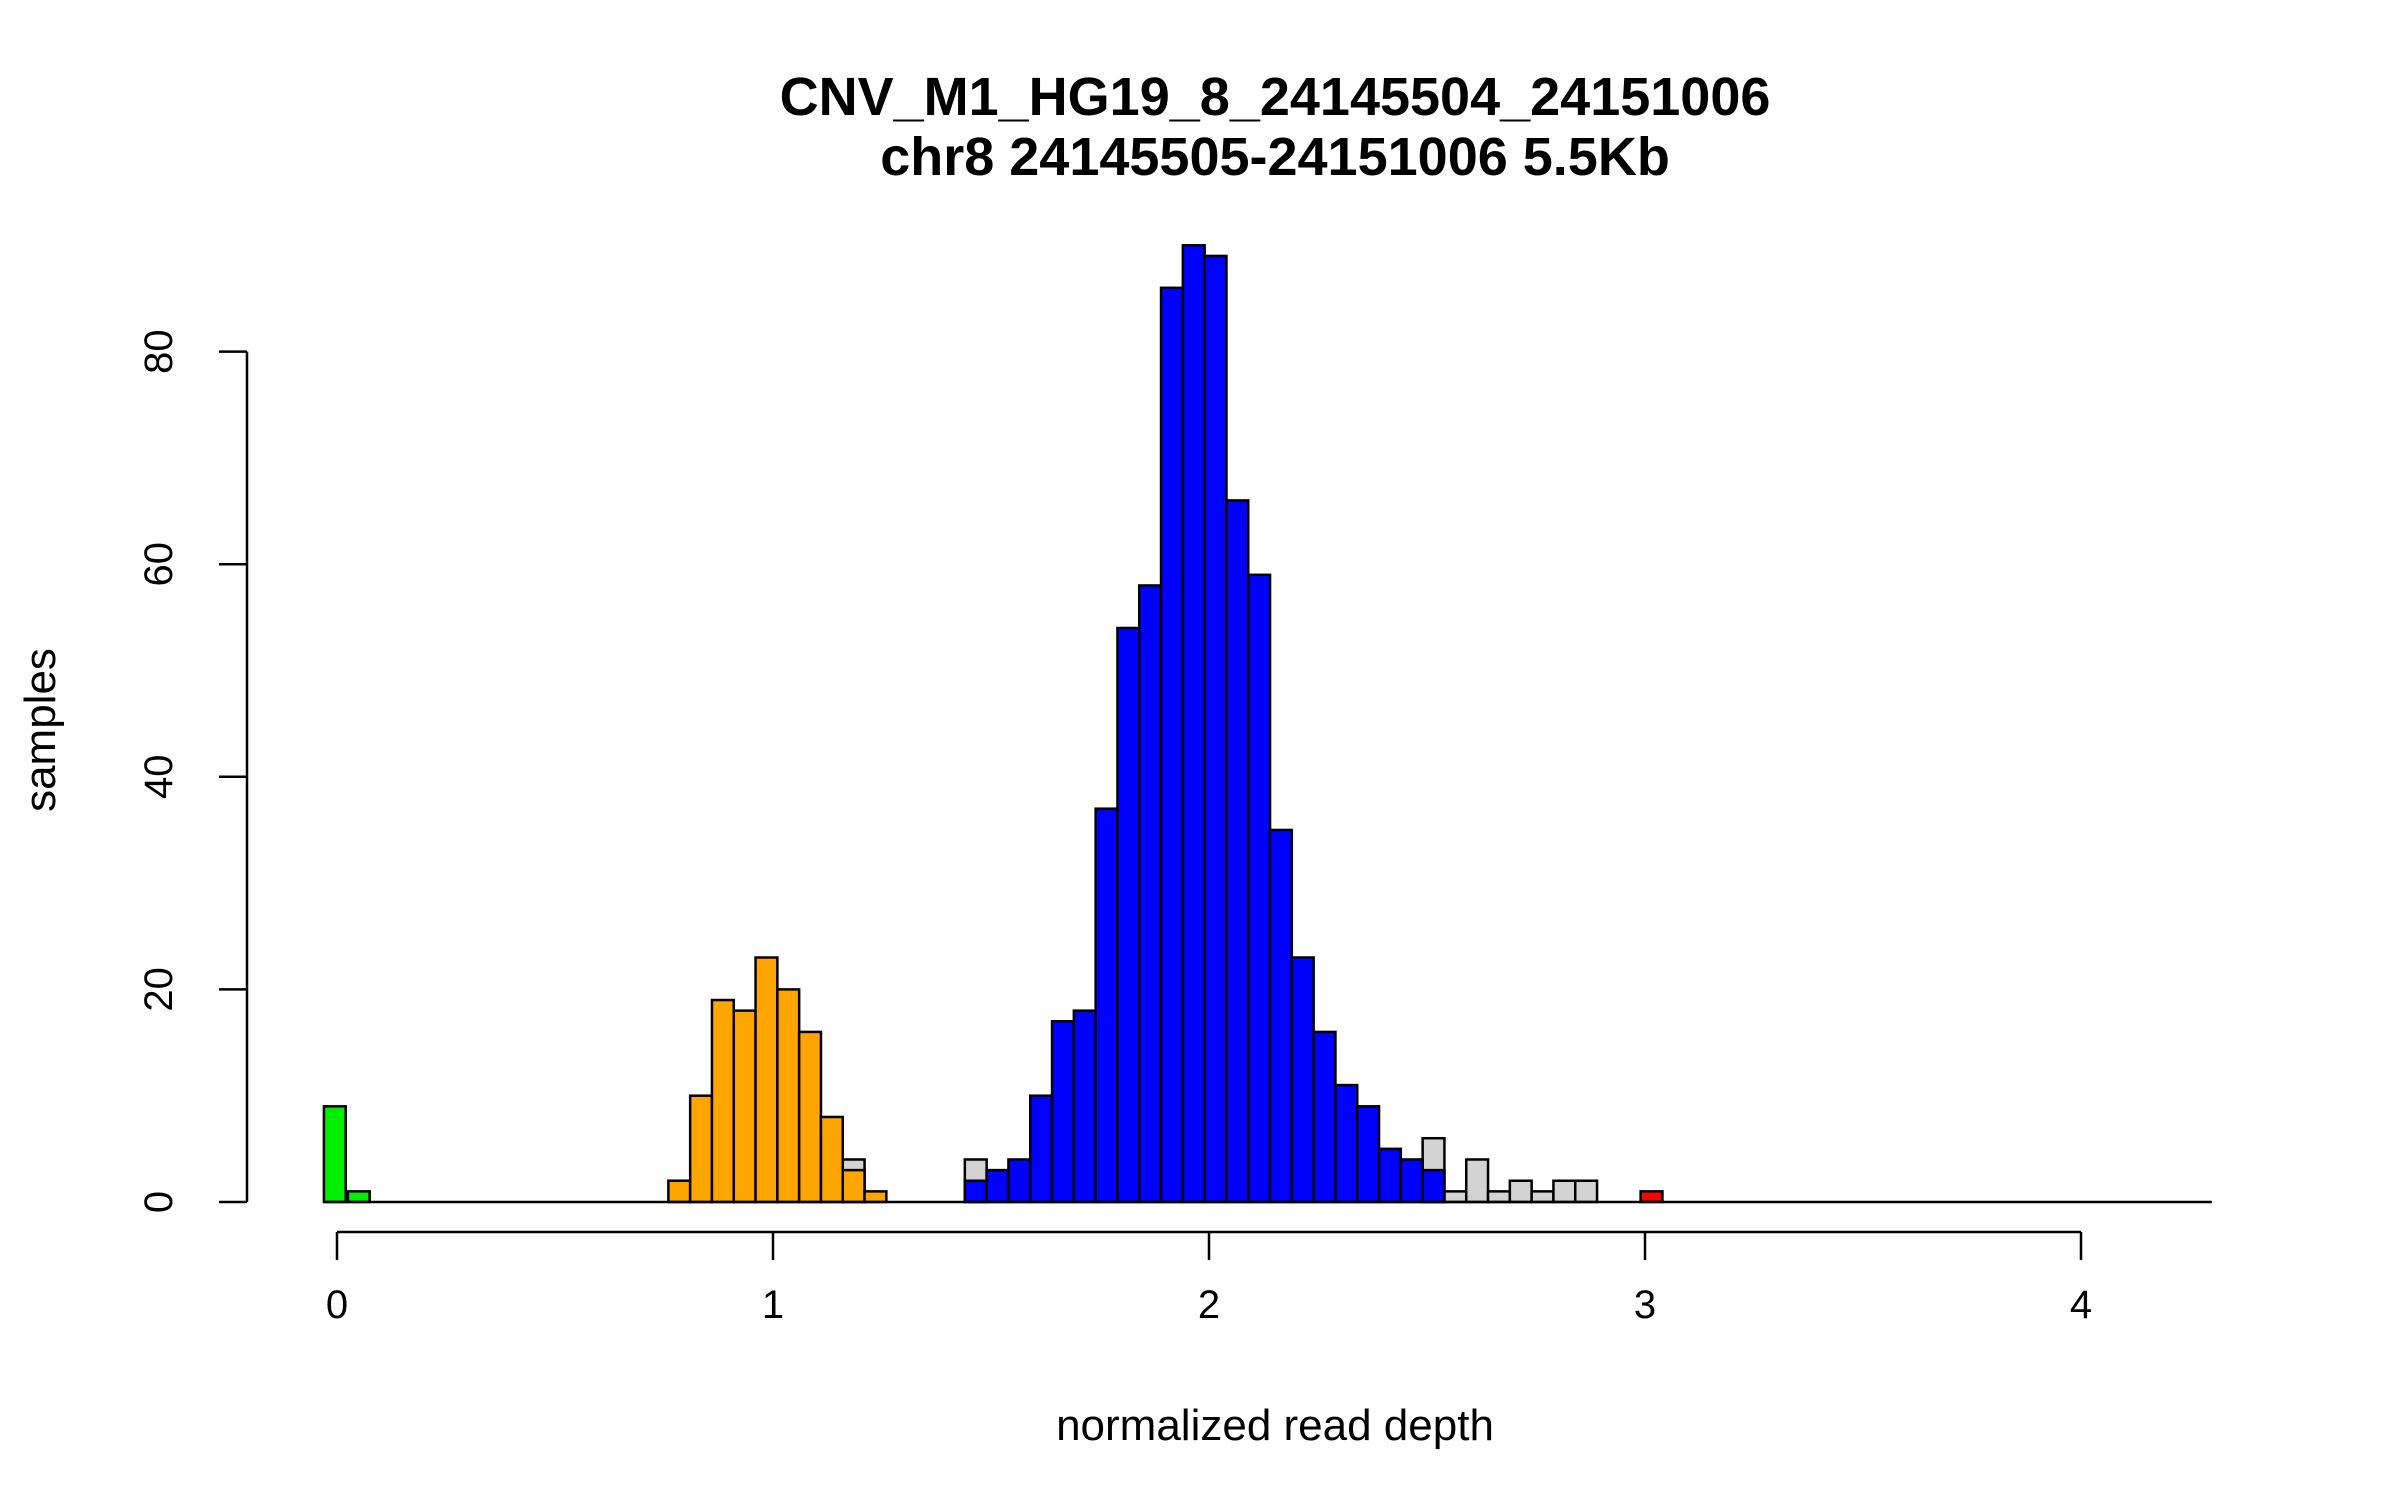 This screenshot has height=1500, width=2400. What do you see at coordinates (159, 564) in the screenshot?
I see `y-tick-label: 60` at bounding box center [159, 564].